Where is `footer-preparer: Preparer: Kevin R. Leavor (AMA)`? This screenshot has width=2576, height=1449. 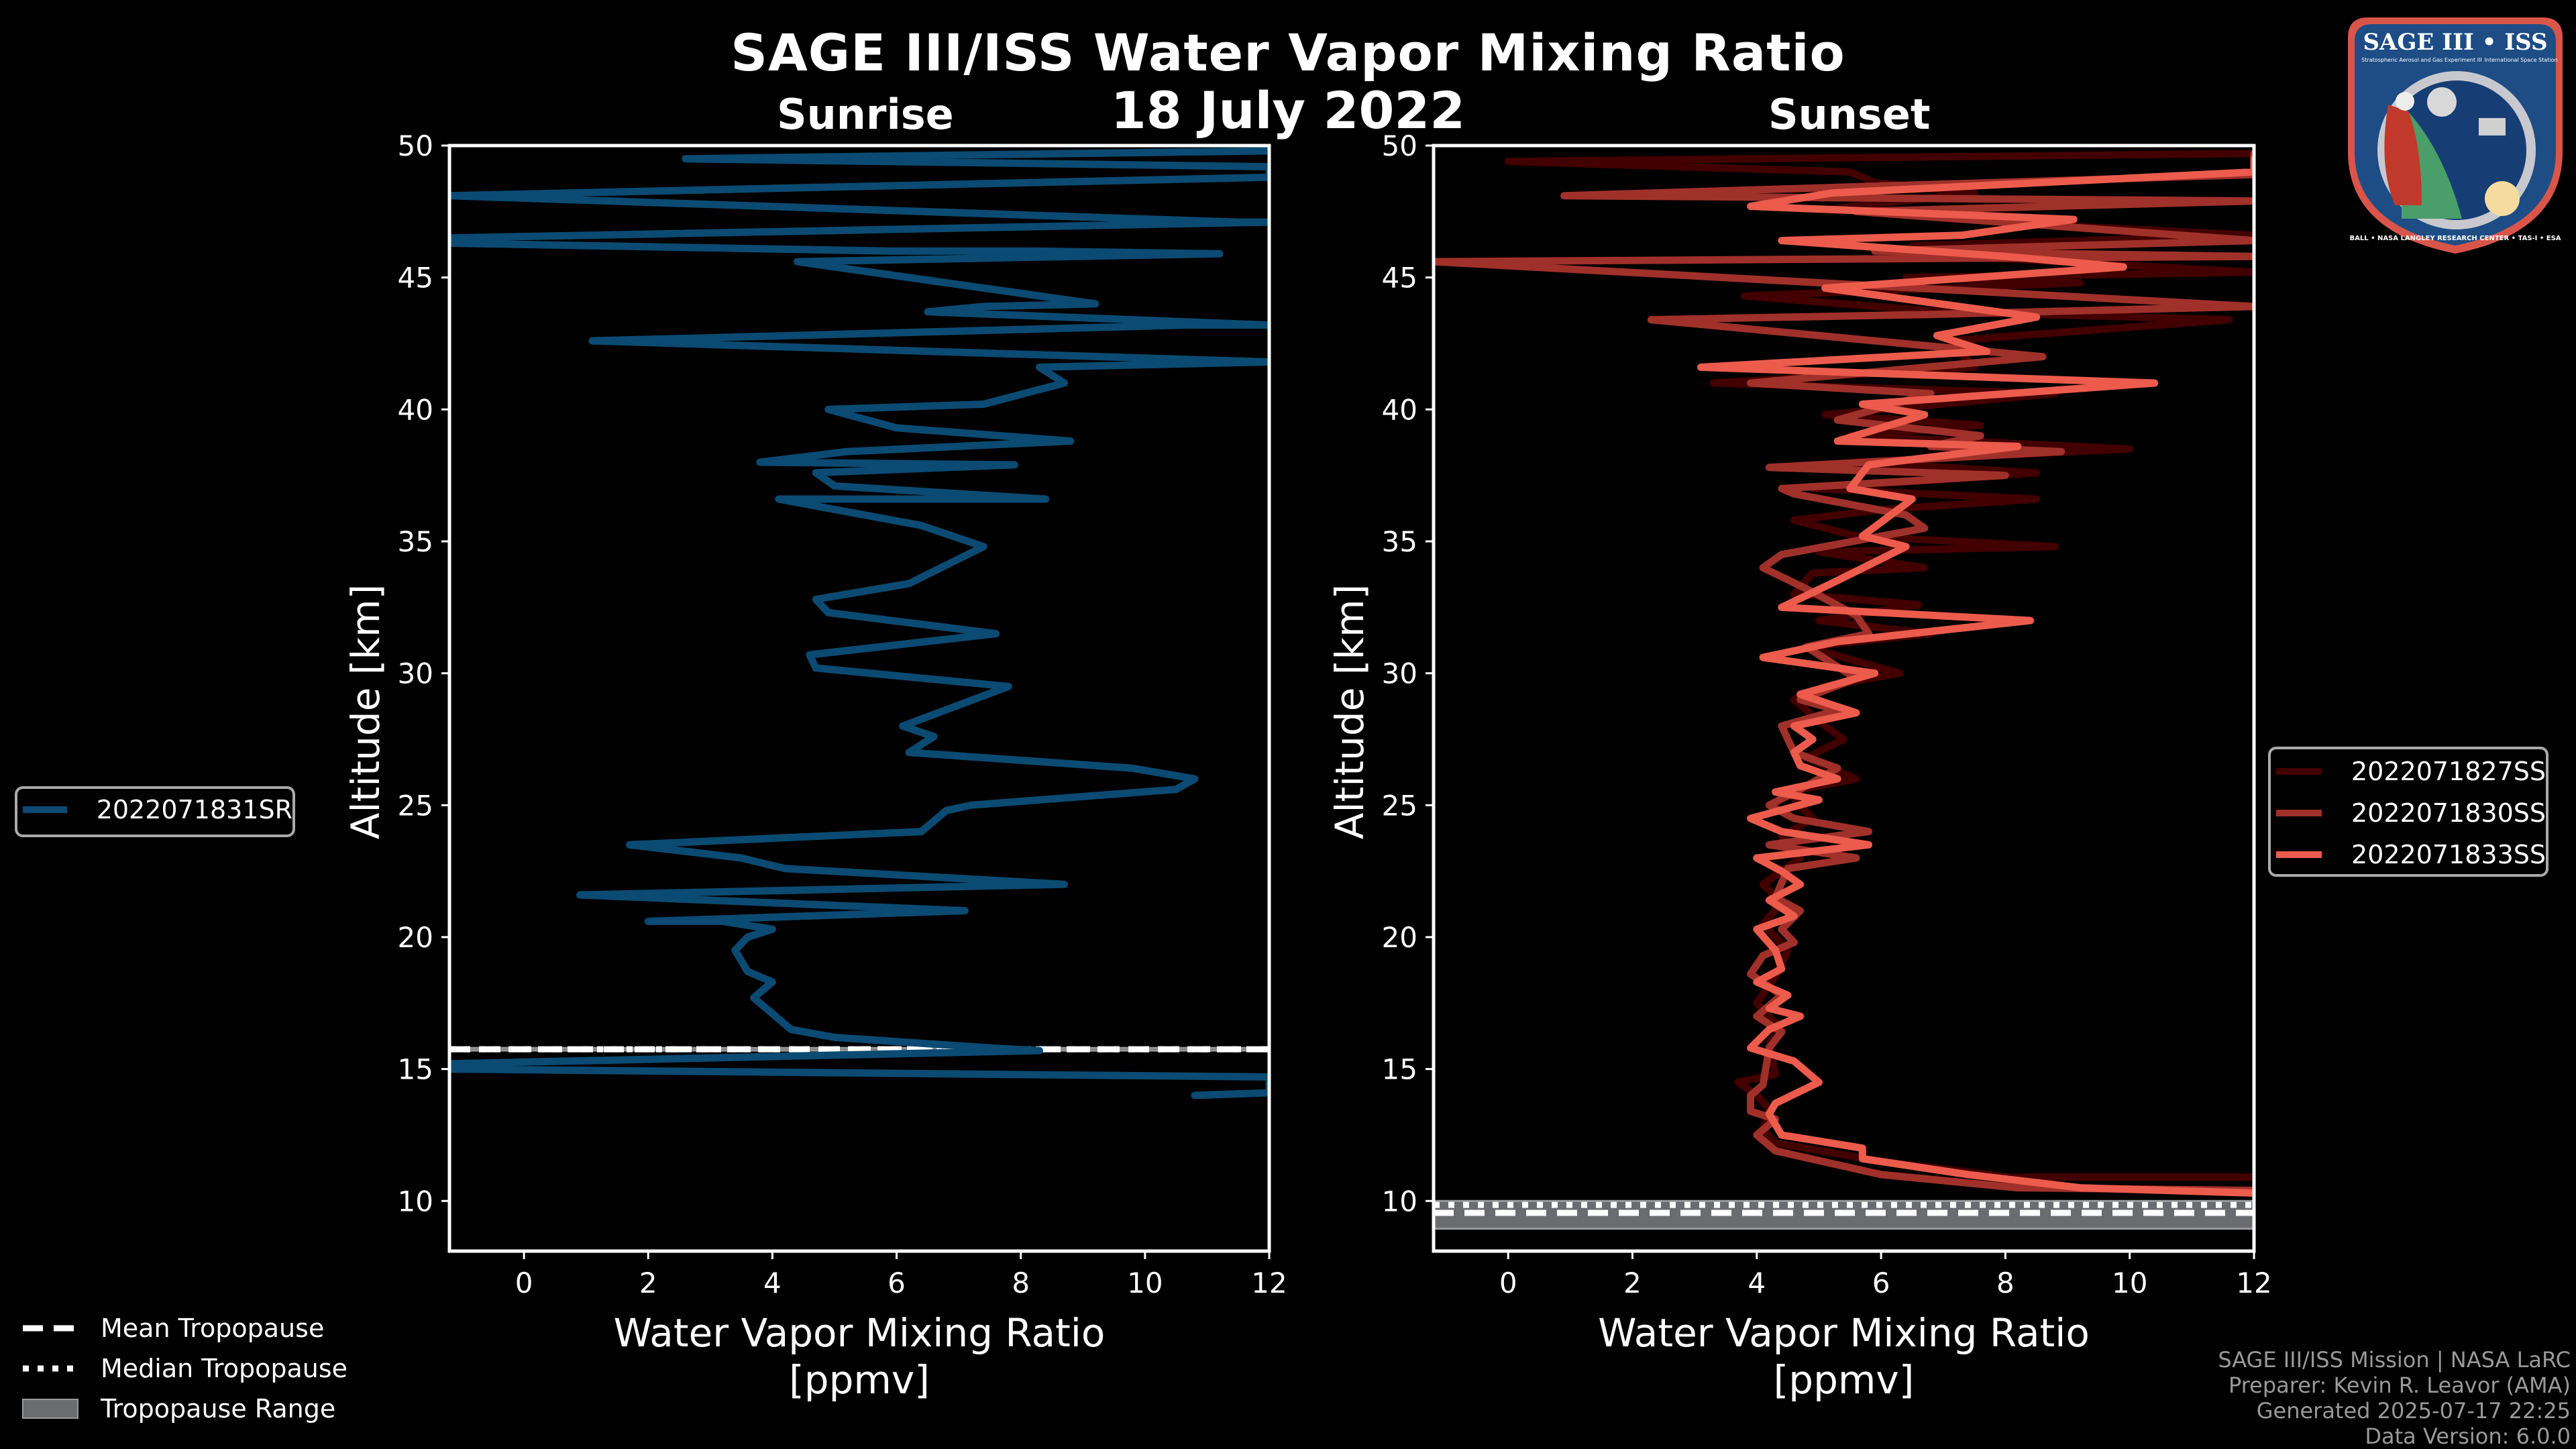
footer-preparer: Preparer: Kevin R. Leavor (AMA) is located at coordinates (2399, 1385).